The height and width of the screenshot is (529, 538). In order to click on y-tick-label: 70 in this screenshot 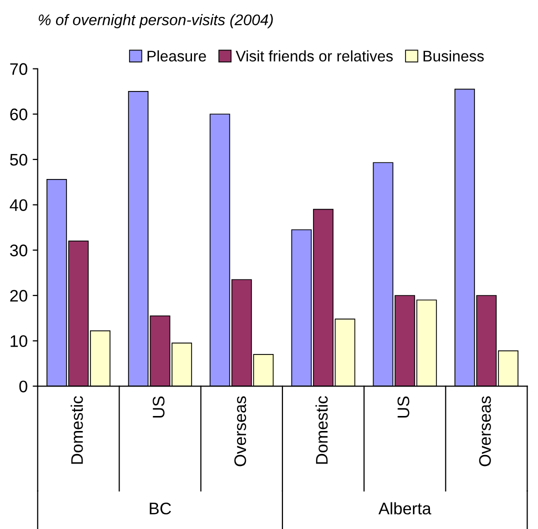, I will do `click(19, 69)`.